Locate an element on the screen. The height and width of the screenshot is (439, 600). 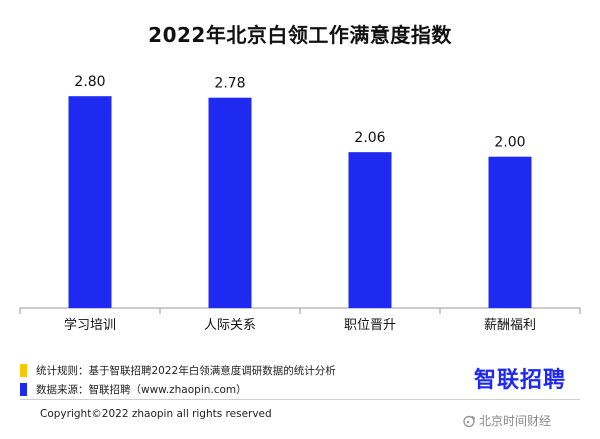
footer-divider is located at coordinates (300, 399).